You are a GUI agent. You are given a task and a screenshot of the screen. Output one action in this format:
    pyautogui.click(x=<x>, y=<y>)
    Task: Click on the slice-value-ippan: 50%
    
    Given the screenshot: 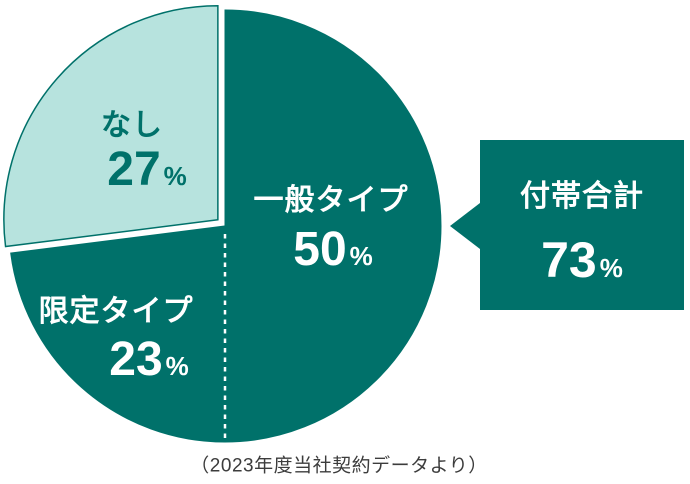 What is the action you would take?
    pyautogui.click(x=333, y=250)
    